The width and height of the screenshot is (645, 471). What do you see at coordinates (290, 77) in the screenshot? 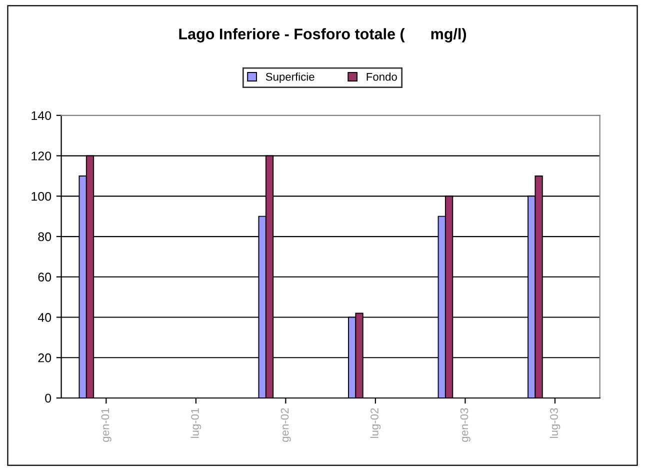
I see `legend-label: Superficie` at bounding box center [290, 77].